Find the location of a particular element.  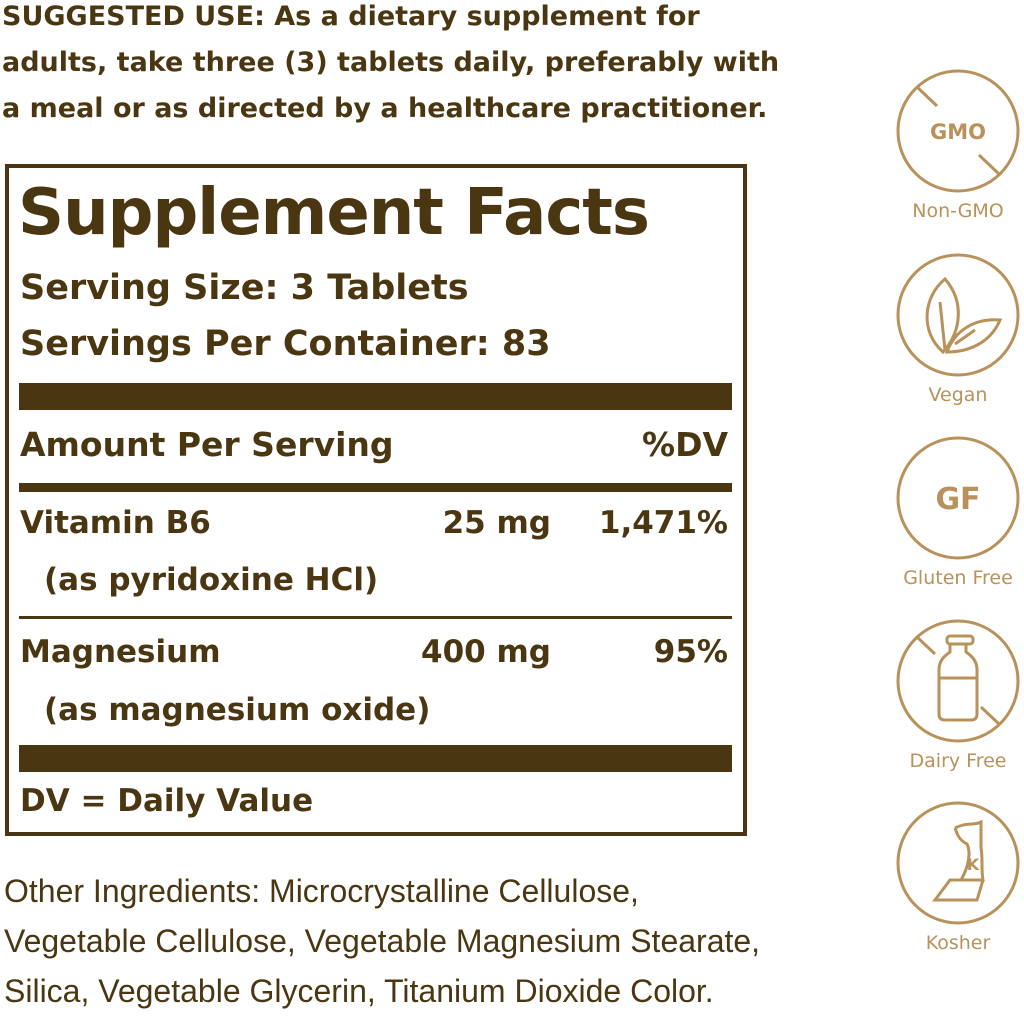

nutrient-name: Magnesium is located at coordinates (120, 652).